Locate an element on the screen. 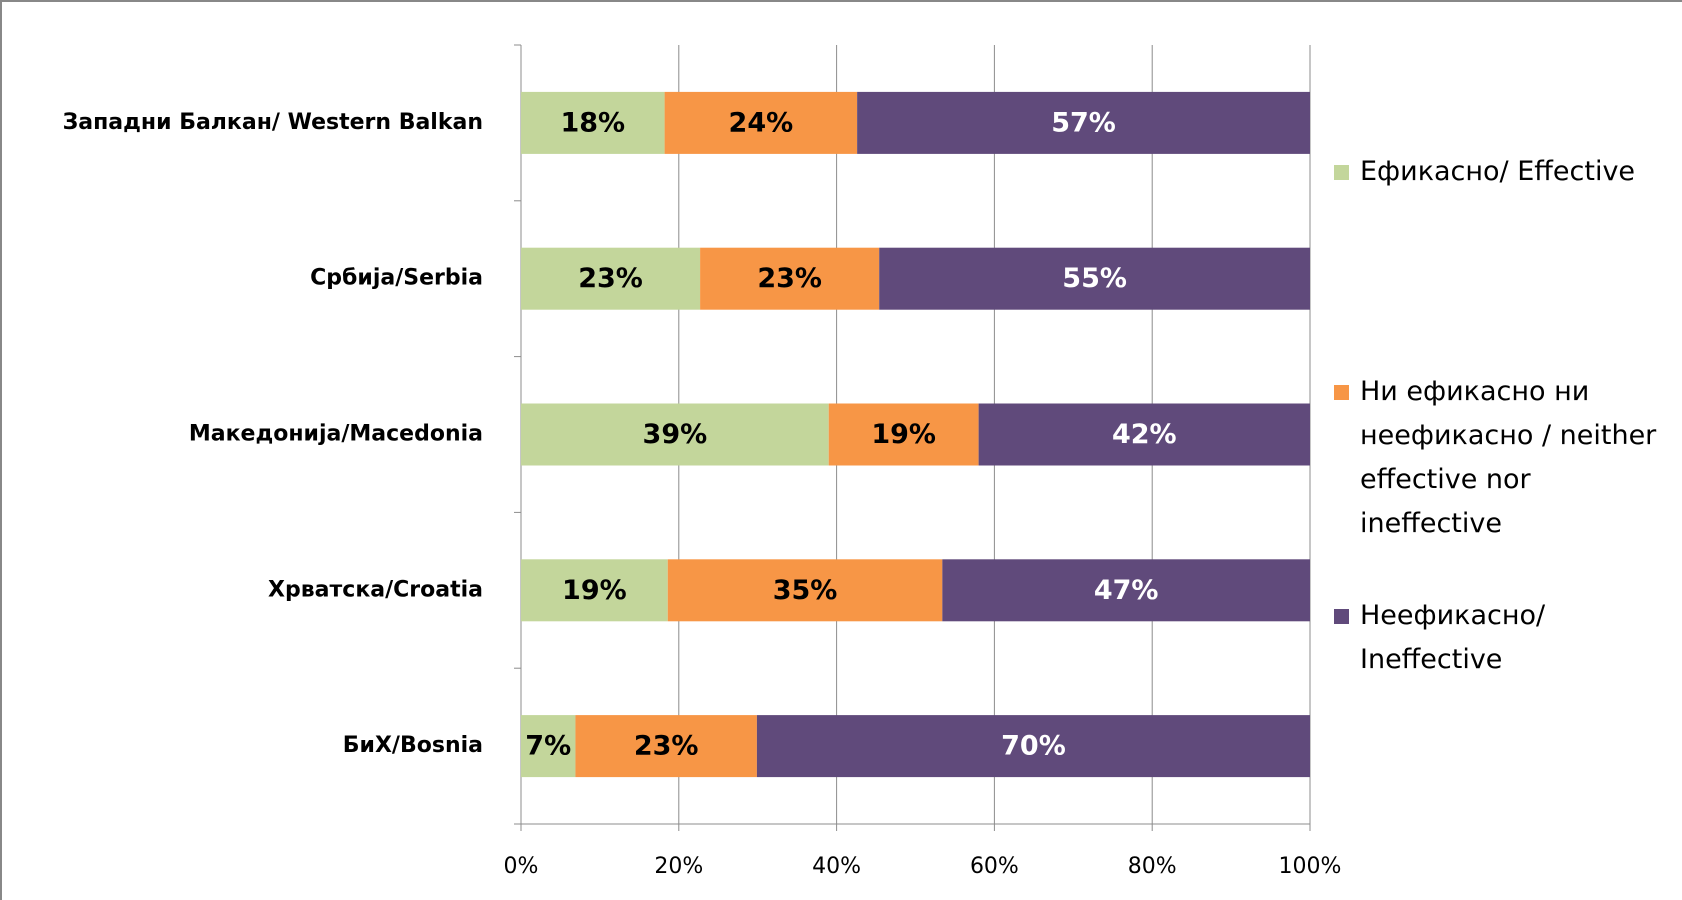 This screenshot has height=900, width=1682. value-label: 57% is located at coordinates (1083, 122).